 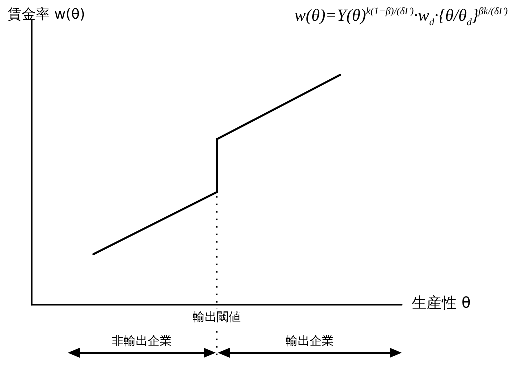 I want to click on text: 輸出閾値, so click(x=217, y=317).